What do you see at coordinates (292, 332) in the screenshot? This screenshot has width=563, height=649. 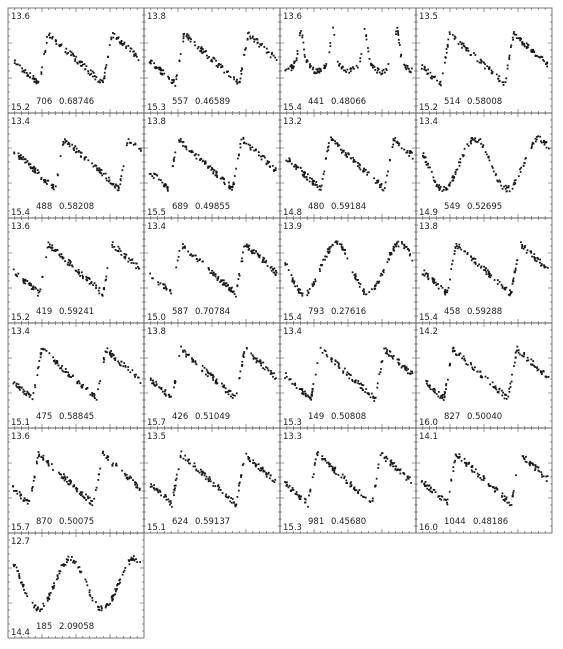 I see `y-axis-top-label: 13.4` at bounding box center [292, 332].